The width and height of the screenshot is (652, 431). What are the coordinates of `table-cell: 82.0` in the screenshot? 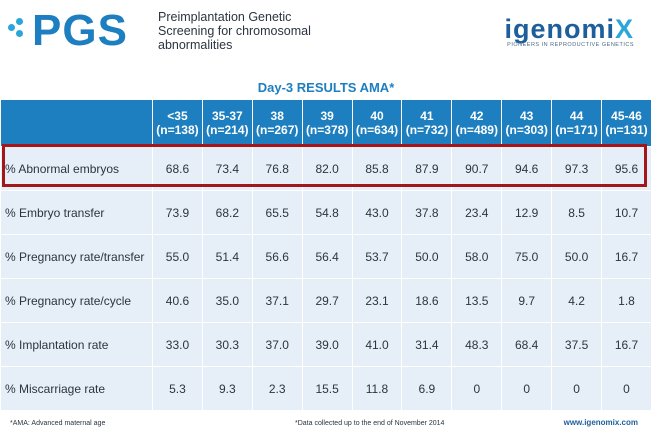 It's located at (327, 168).